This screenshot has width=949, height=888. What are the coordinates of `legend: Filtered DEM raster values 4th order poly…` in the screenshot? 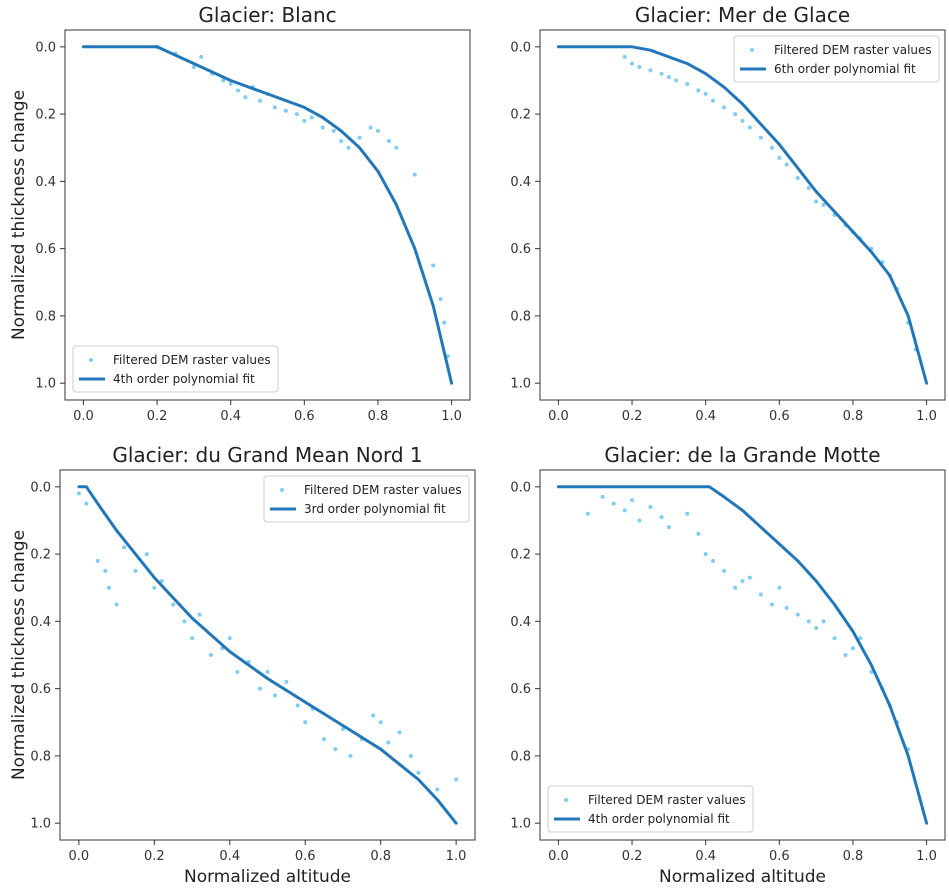 It's located at (175, 369).